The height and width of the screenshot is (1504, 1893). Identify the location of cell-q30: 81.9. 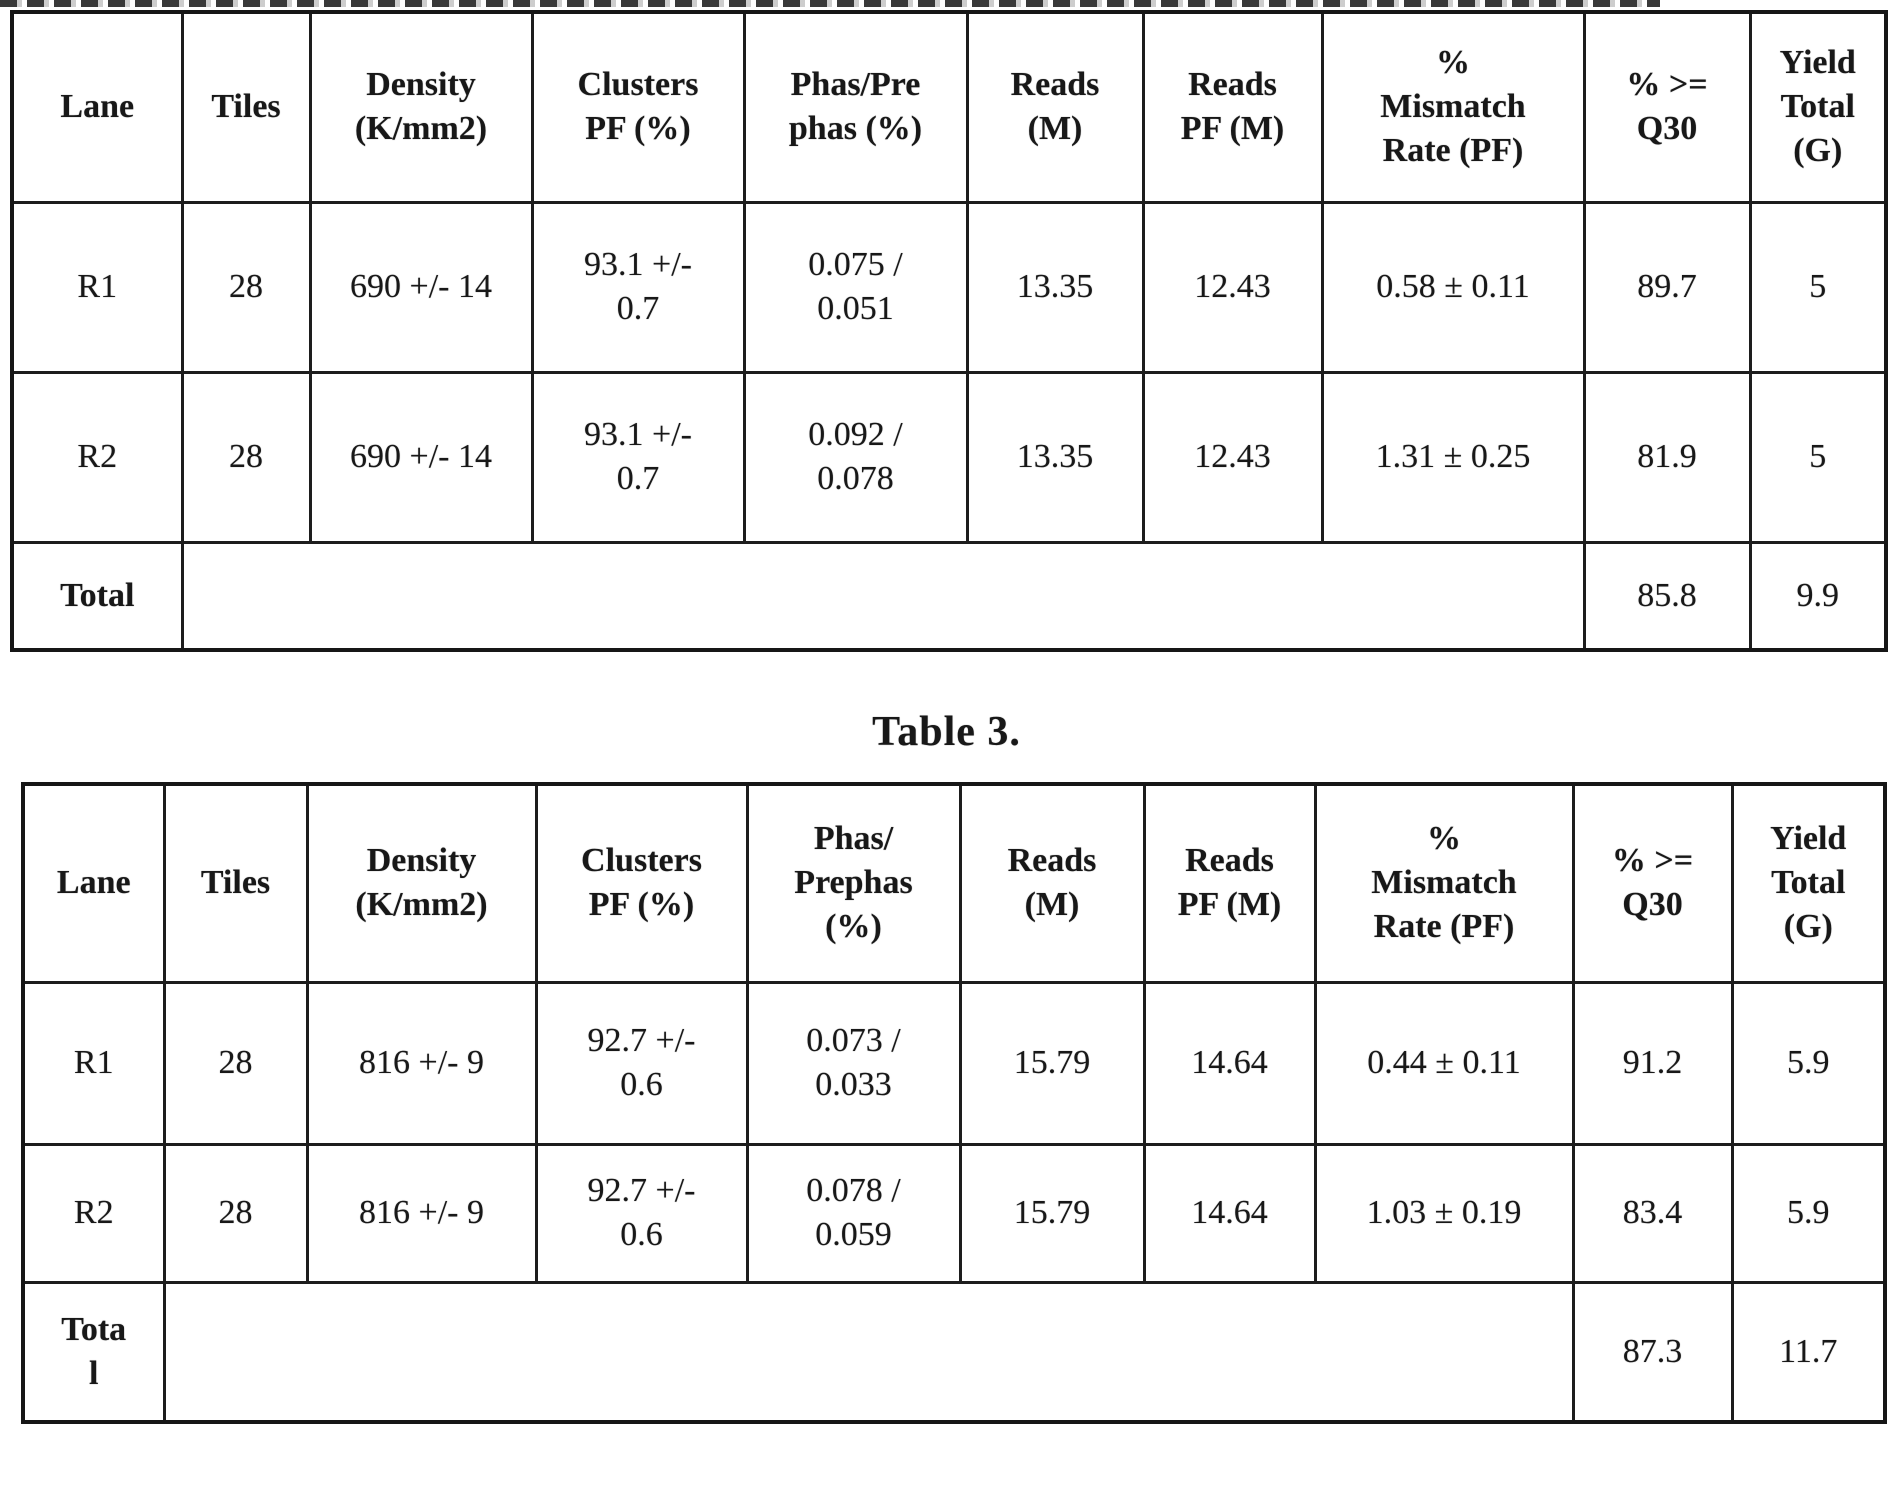
(1667, 457).